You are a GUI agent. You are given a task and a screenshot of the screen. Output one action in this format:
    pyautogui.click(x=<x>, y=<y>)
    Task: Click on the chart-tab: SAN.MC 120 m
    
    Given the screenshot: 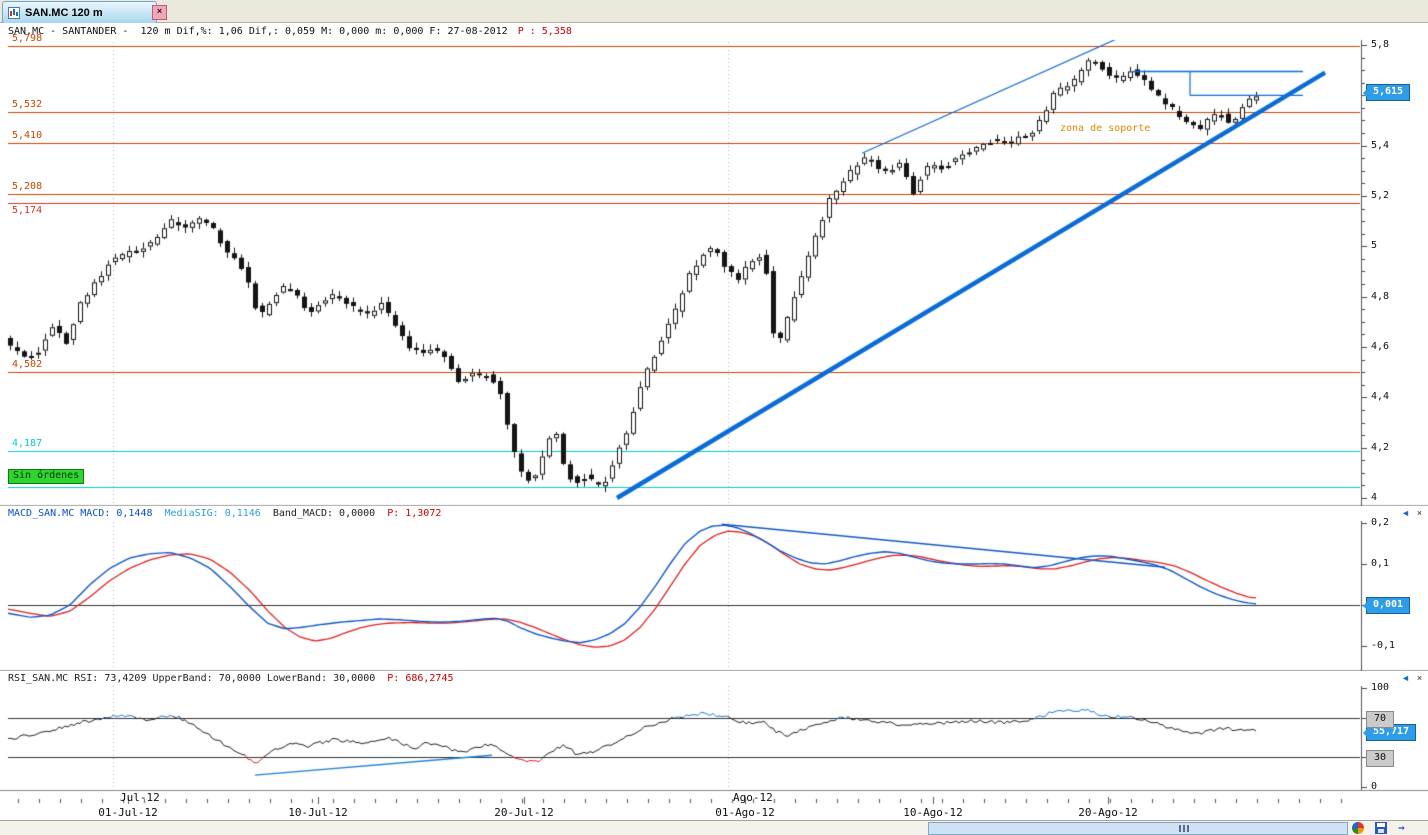 What is the action you would take?
    pyautogui.click(x=79, y=12)
    